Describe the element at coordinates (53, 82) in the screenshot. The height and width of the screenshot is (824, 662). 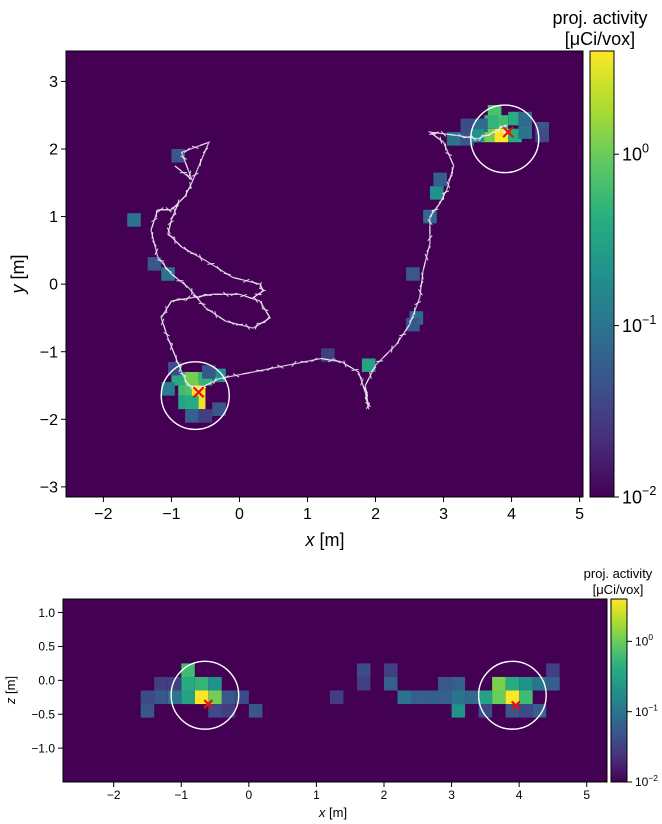
I see `y-tick-label: 3` at that location.